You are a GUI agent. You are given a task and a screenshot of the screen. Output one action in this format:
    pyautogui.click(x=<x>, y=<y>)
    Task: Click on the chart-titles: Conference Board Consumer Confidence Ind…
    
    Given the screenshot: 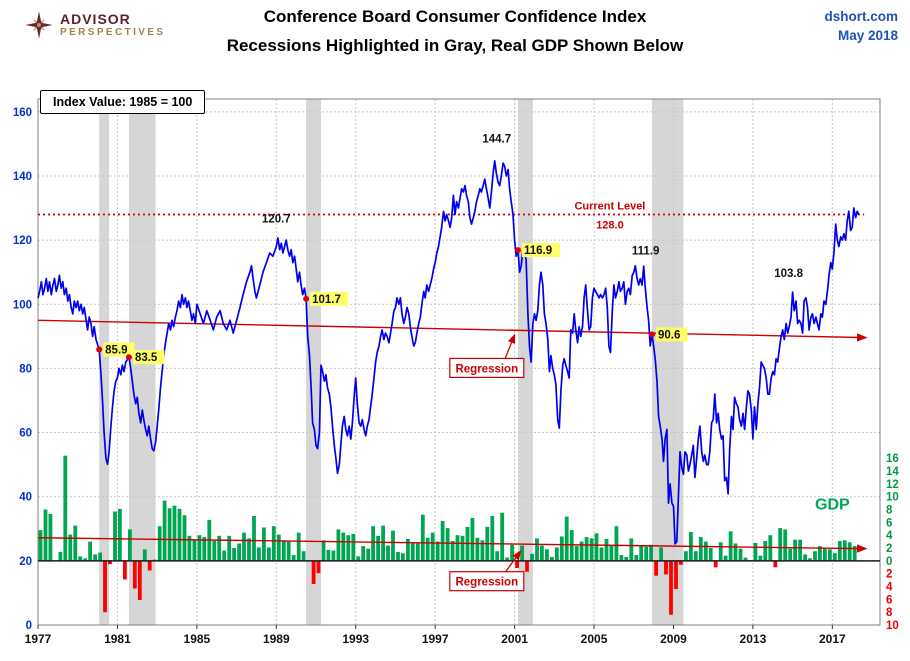 What is the action you would take?
    pyautogui.click(x=455, y=31)
    